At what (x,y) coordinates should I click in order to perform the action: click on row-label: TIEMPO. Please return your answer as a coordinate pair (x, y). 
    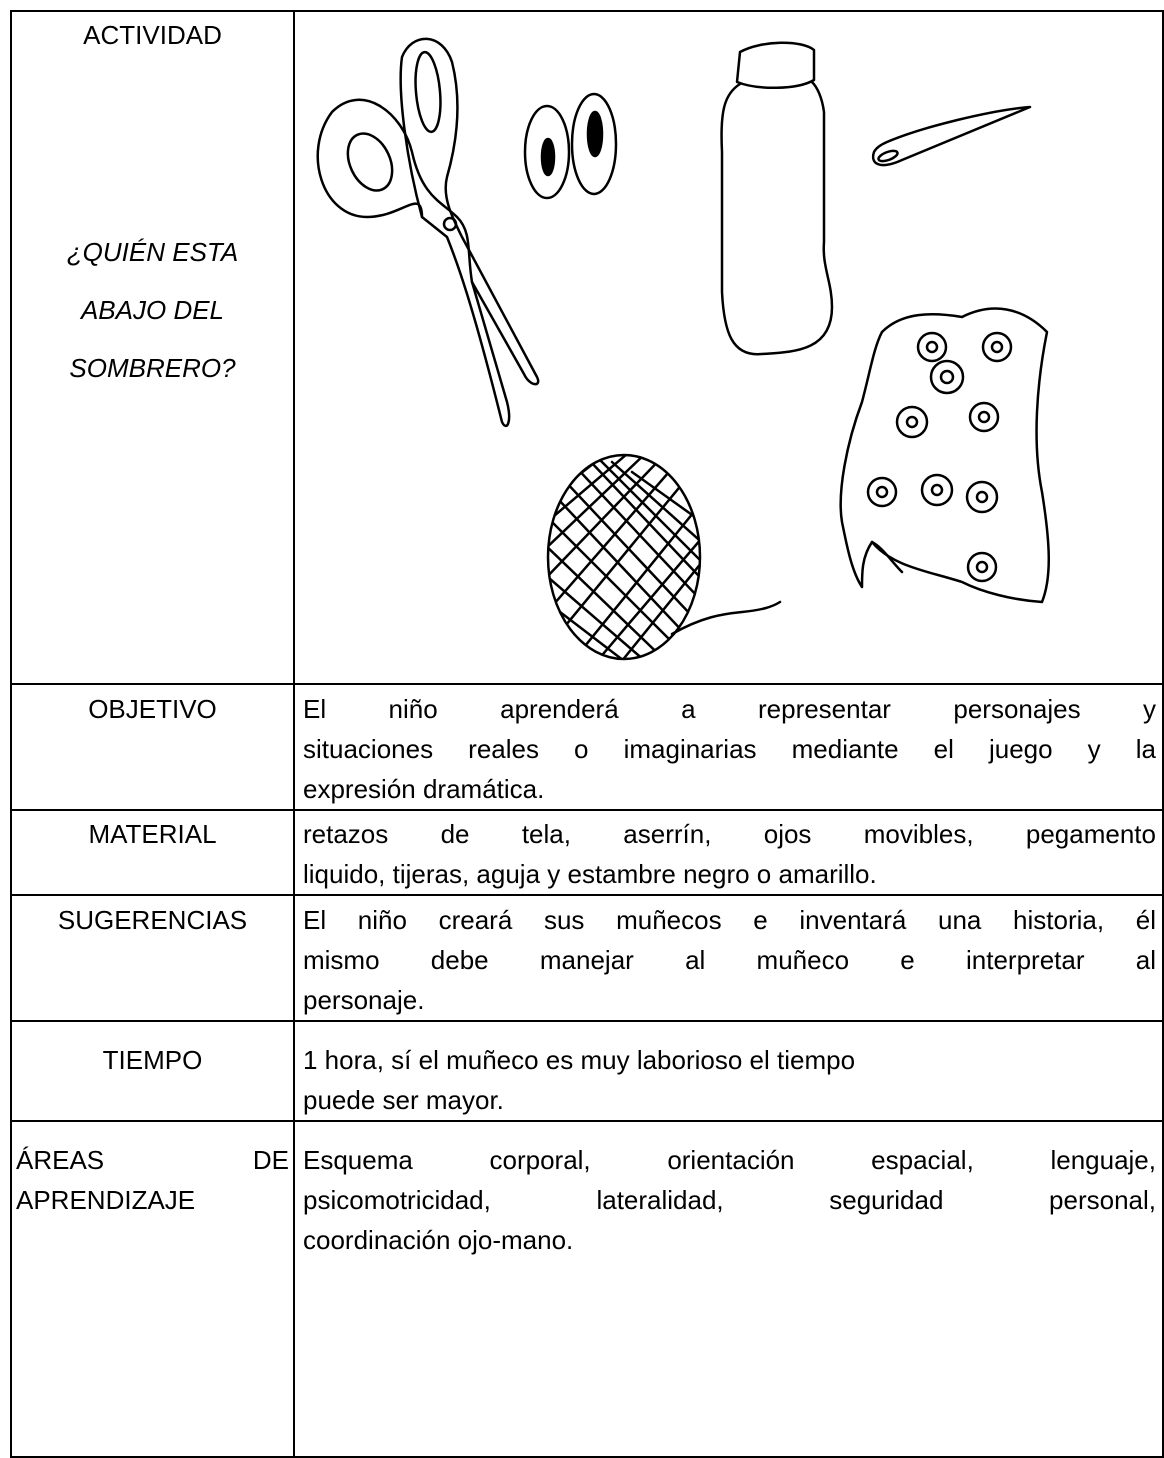
    Looking at the image, I should click on (152, 1071).